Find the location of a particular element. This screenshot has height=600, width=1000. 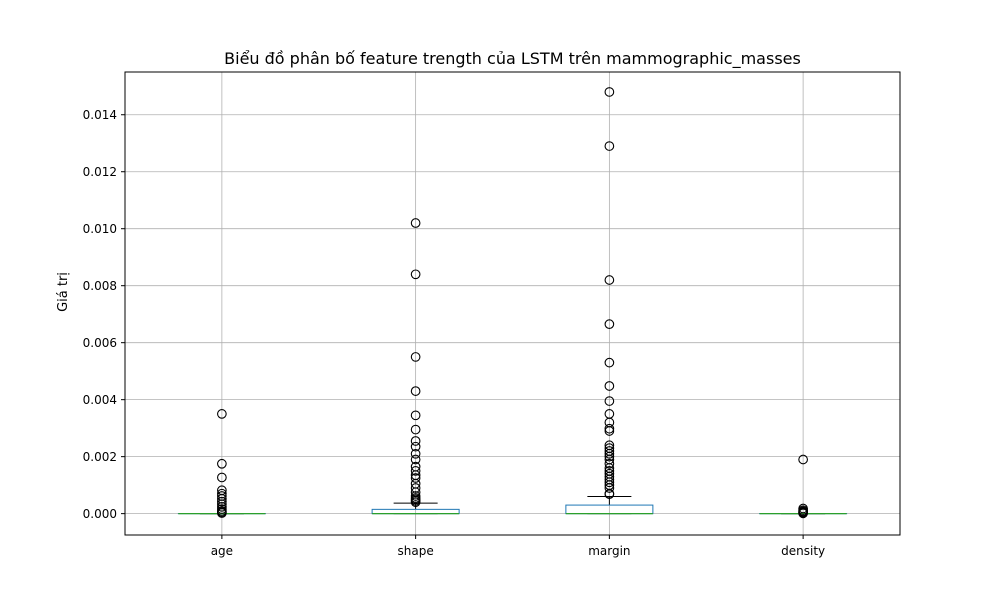

y-tick-label: 0.002 is located at coordinates (100, 457).